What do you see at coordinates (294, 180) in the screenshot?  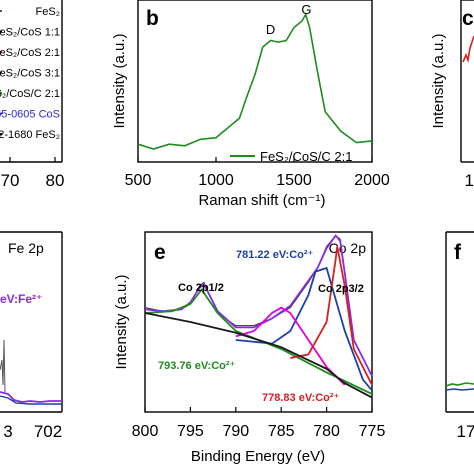 I see `panel-b-tick-label: 1500` at bounding box center [294, 180].